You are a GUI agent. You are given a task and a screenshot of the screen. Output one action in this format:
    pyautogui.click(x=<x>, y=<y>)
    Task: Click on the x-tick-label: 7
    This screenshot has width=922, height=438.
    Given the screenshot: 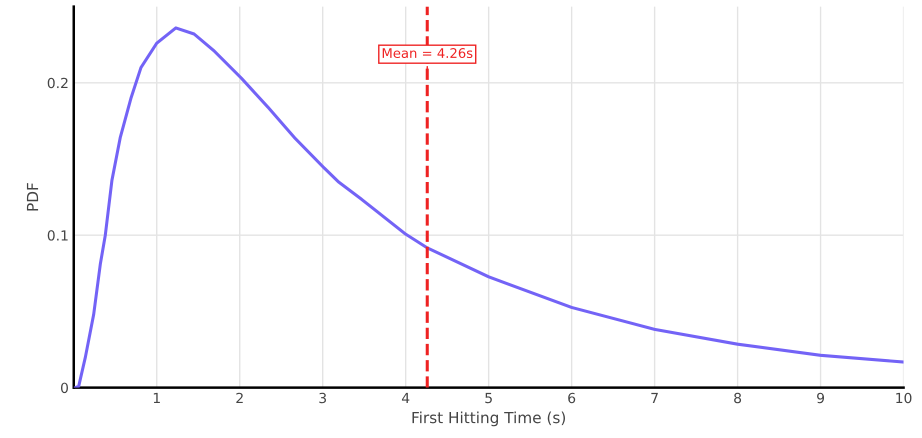 What is the action you would take?
    pyautogui.click(x=654, y=398)
    